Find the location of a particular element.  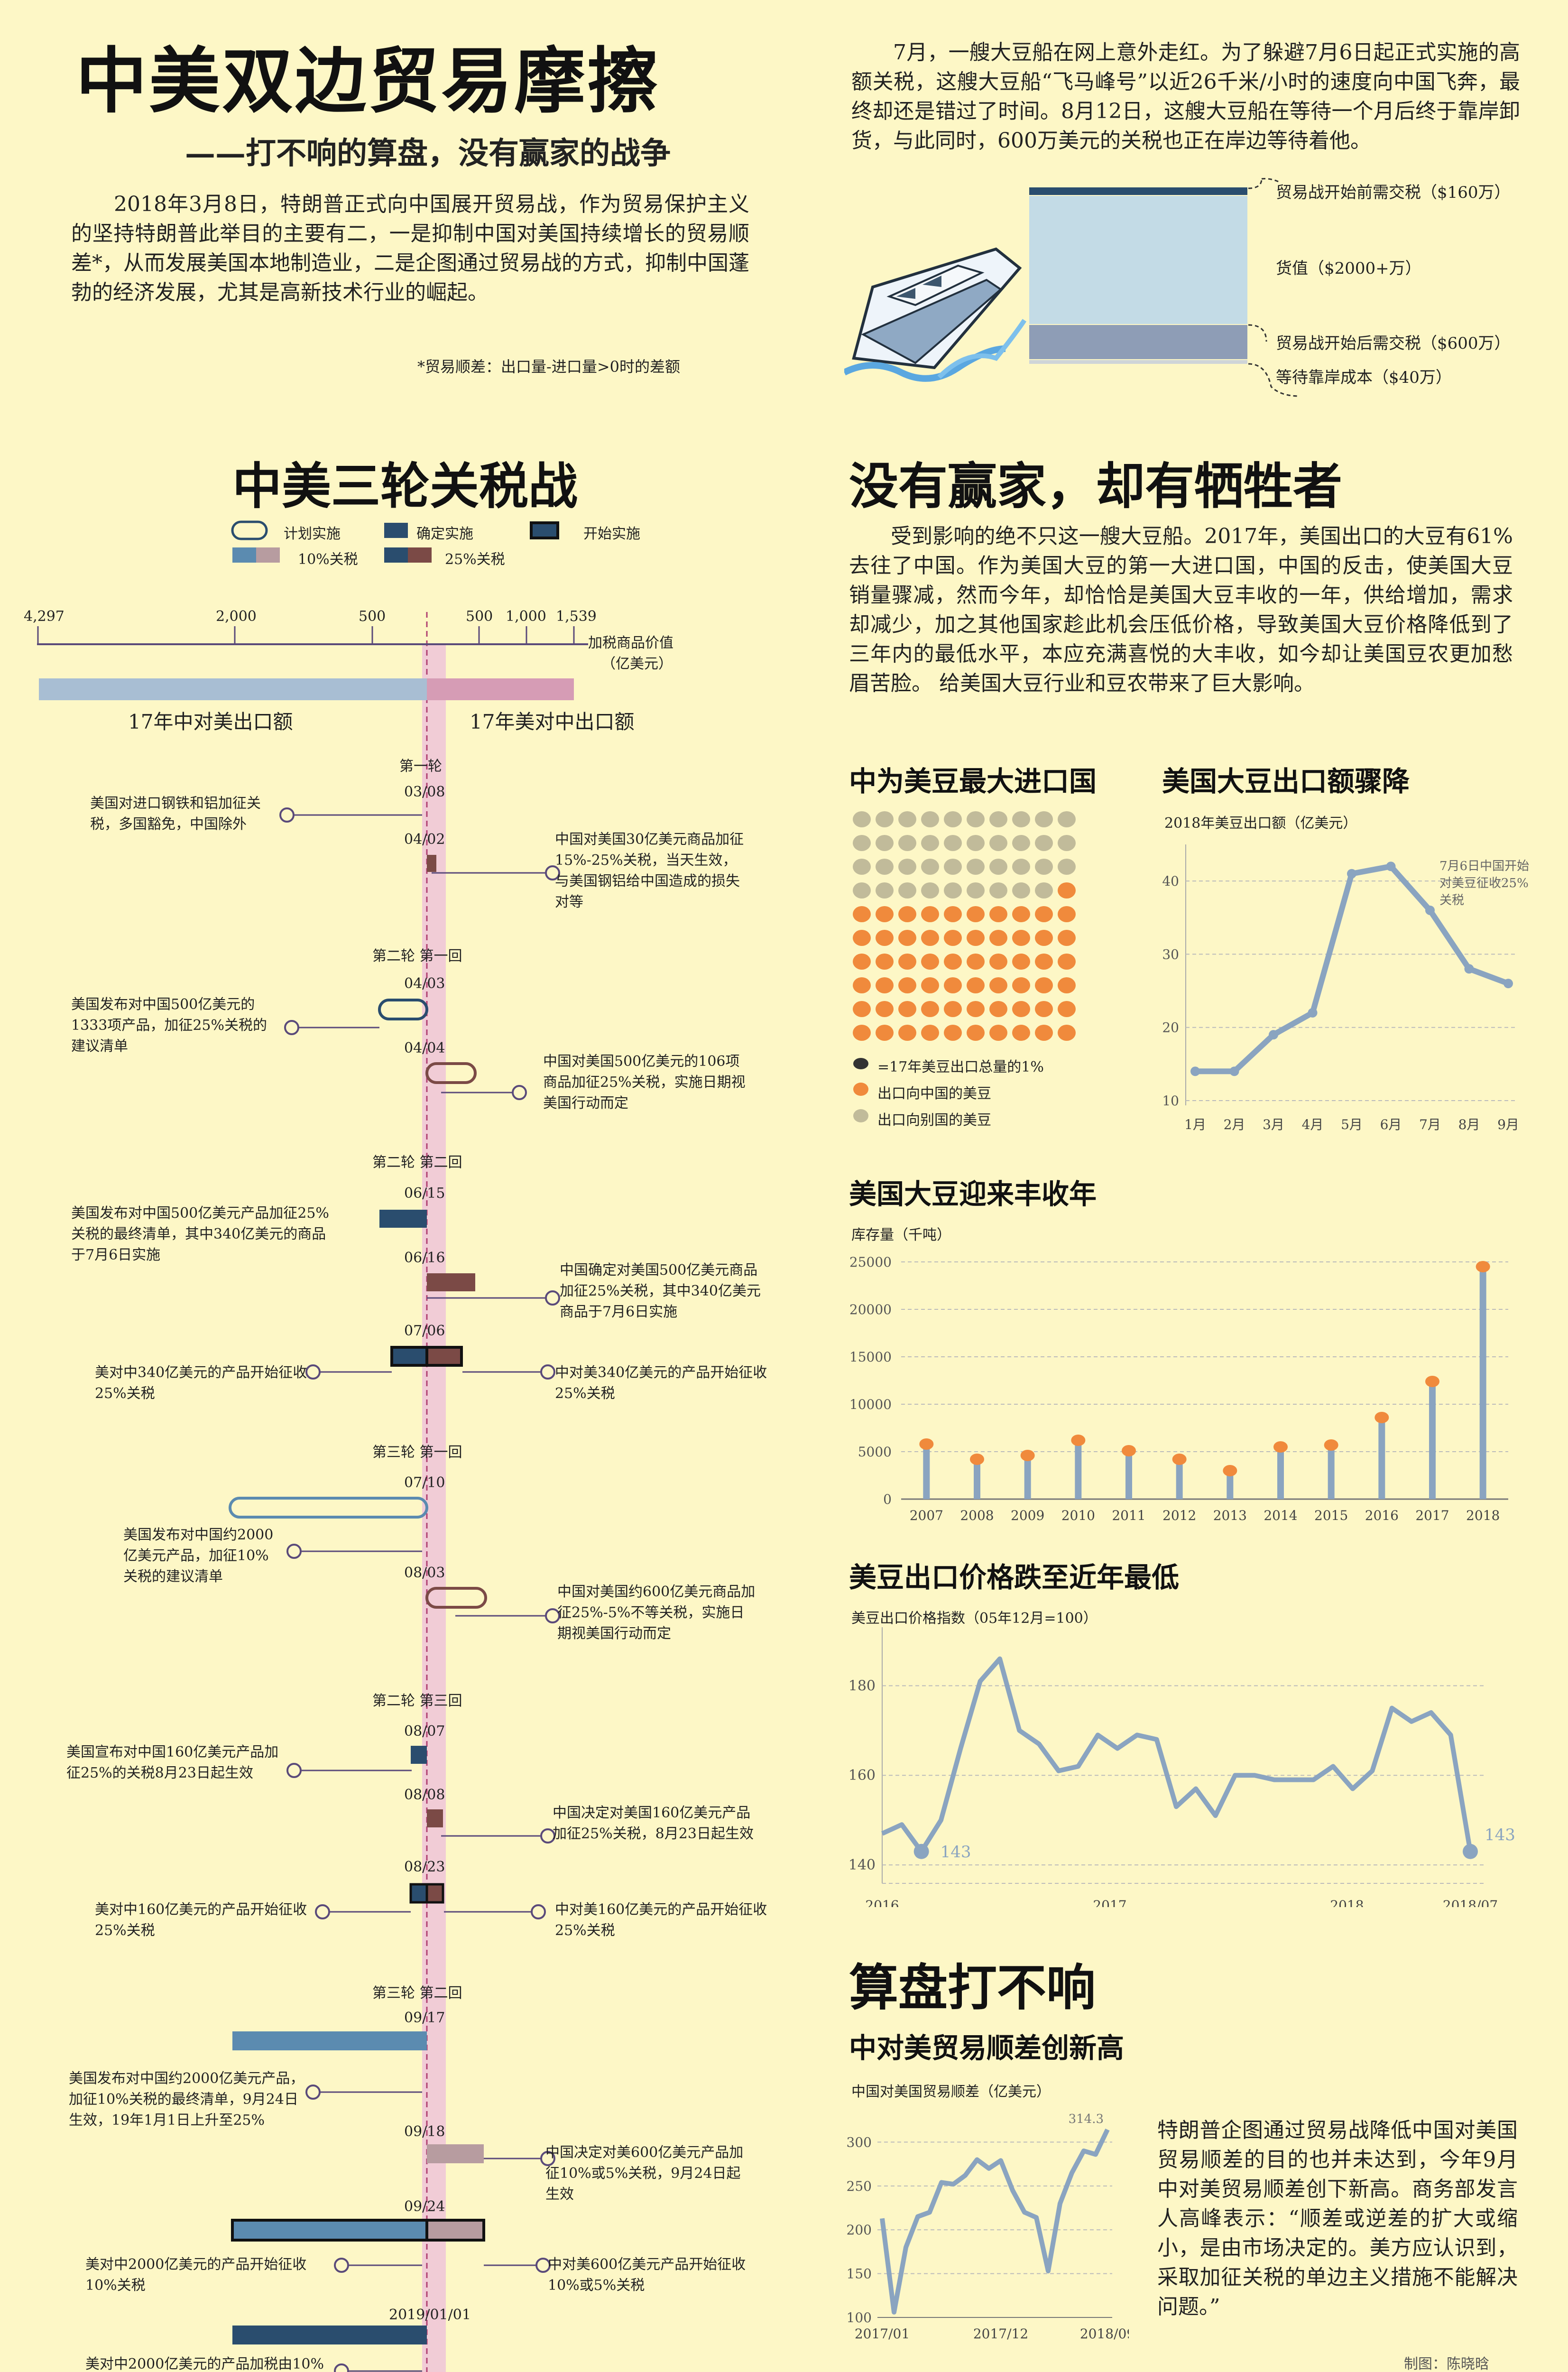

scale-caption-2: （亿美元） is located at coordinates (637, 664).